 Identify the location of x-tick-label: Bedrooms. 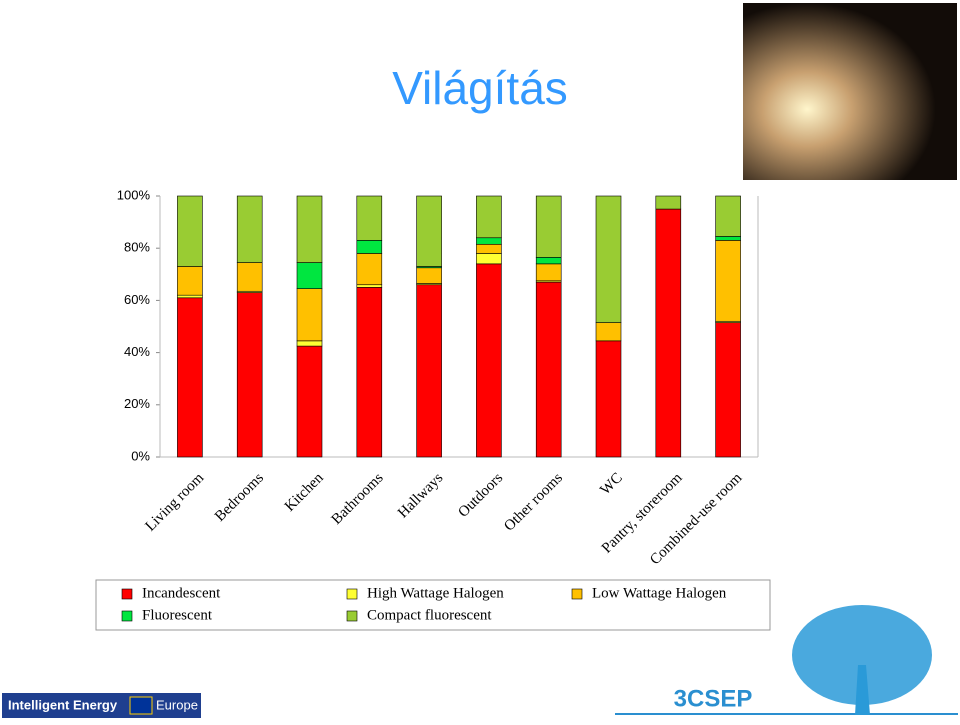
(239, 497).